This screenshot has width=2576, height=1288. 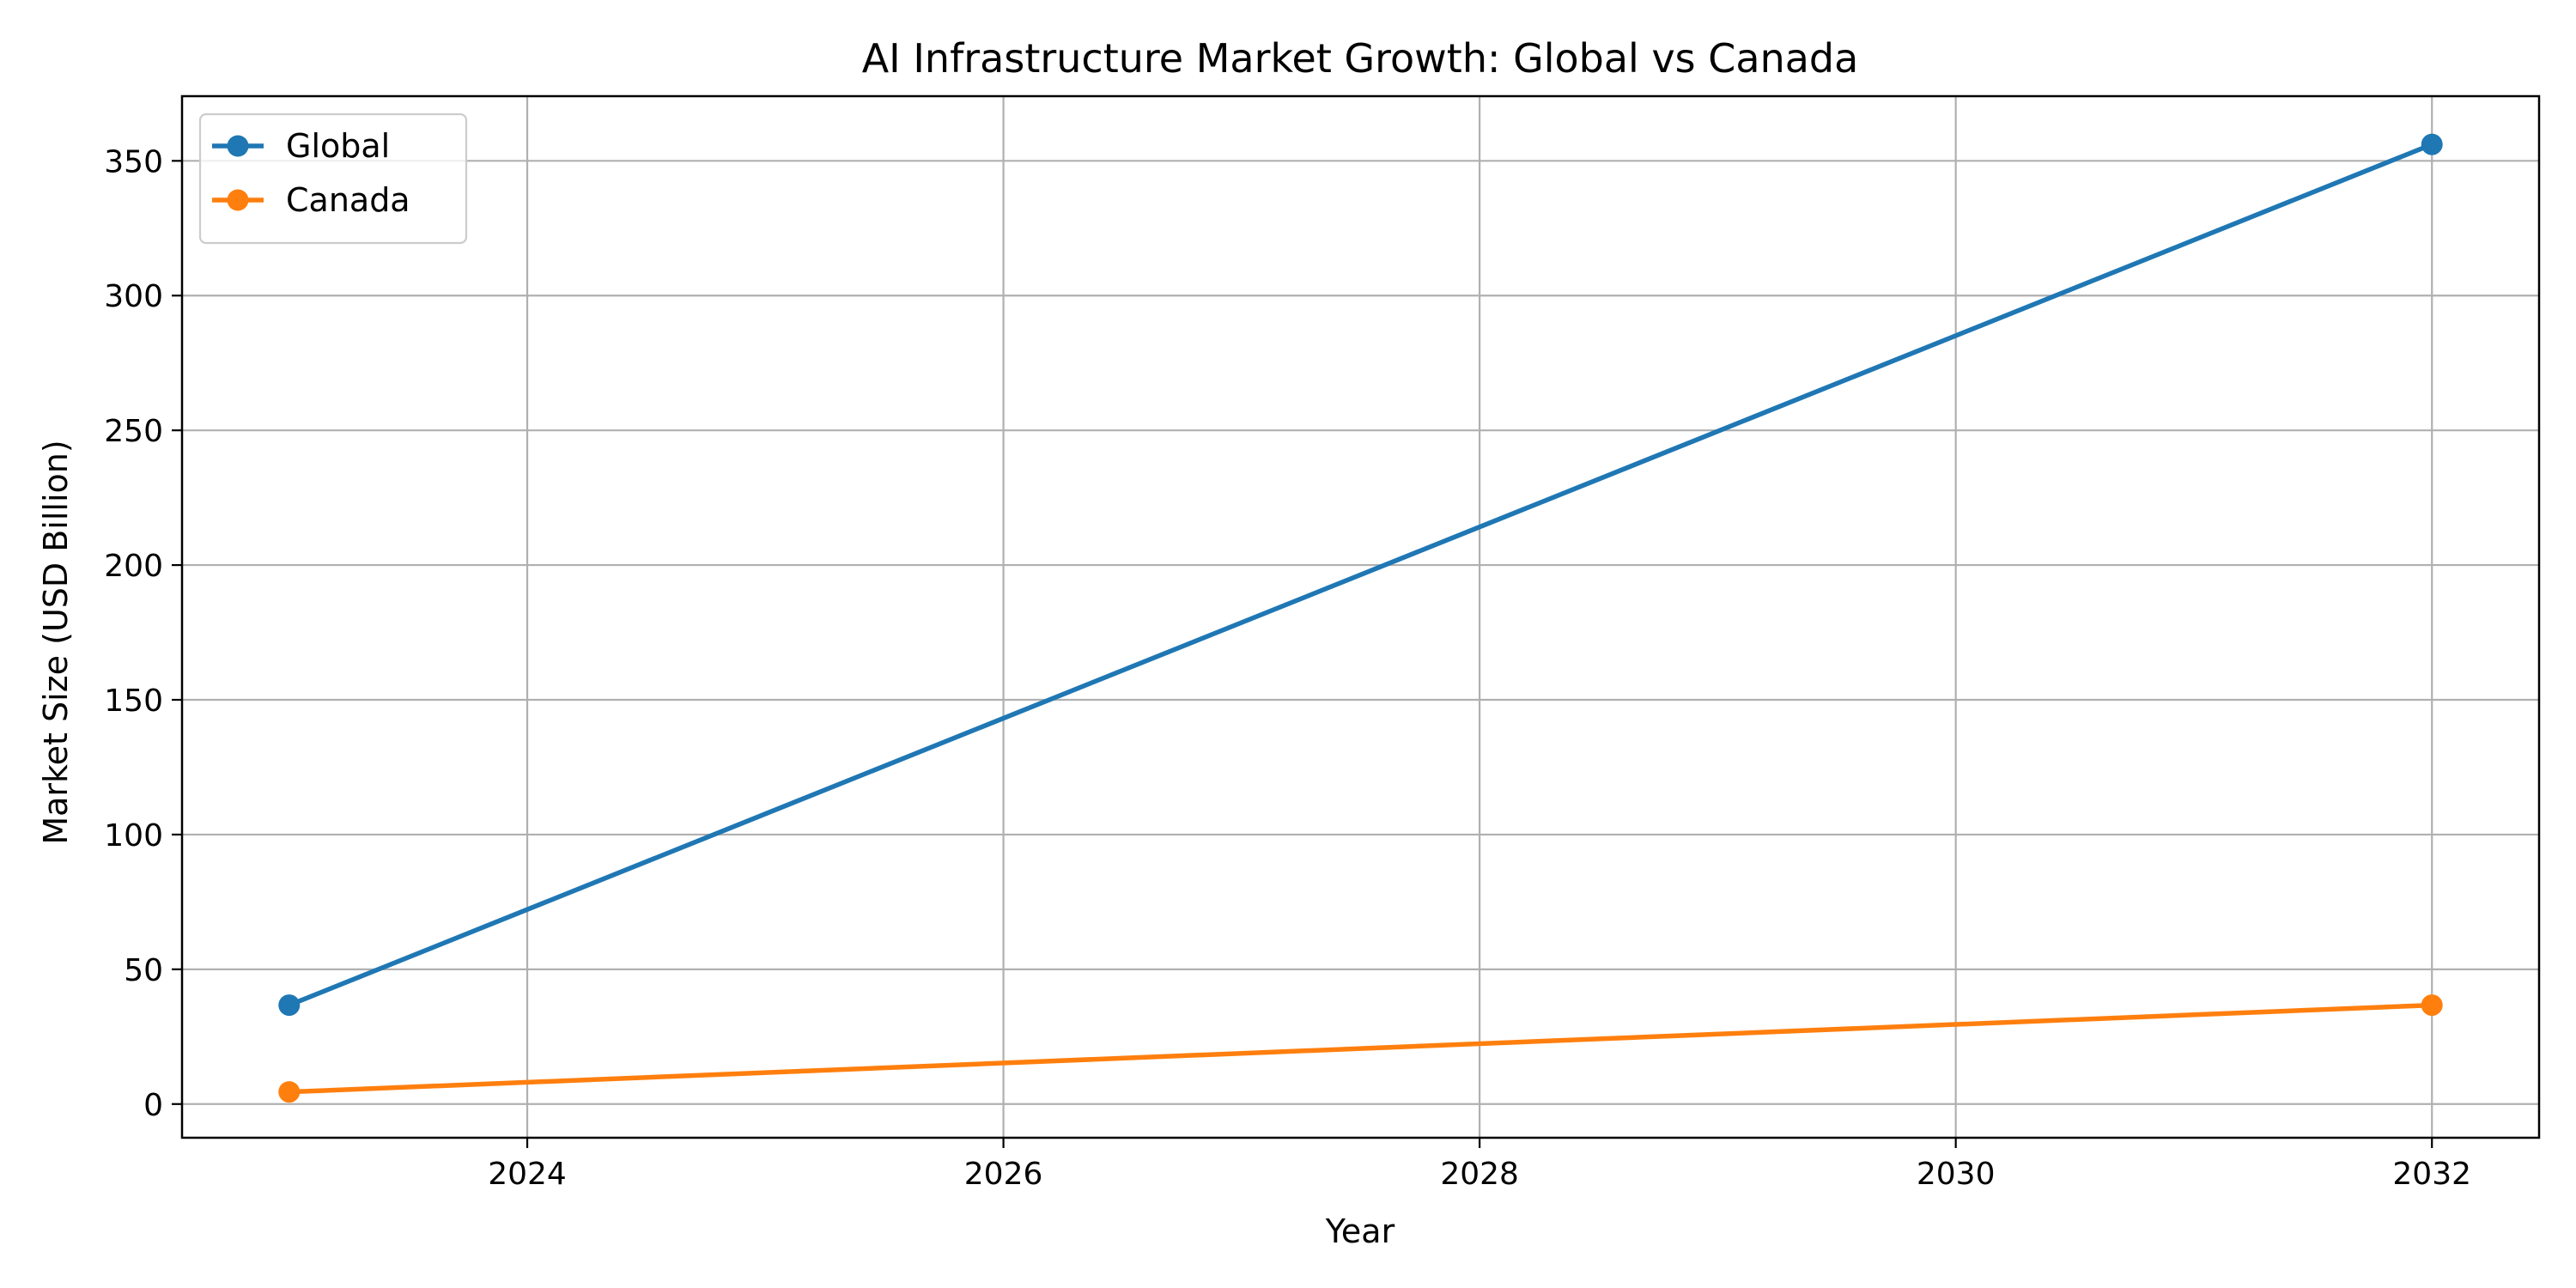 I want to click on y-tick-label: 300, so click(x=133, y=296).